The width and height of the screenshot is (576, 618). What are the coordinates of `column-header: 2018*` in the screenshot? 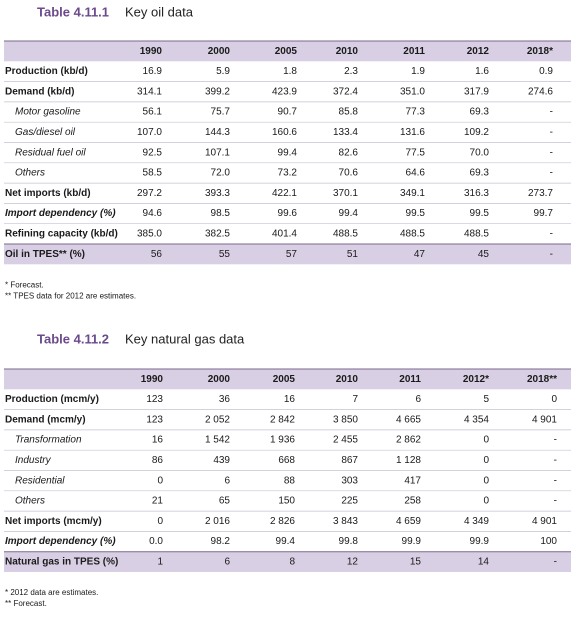 It's located at (540, 51).